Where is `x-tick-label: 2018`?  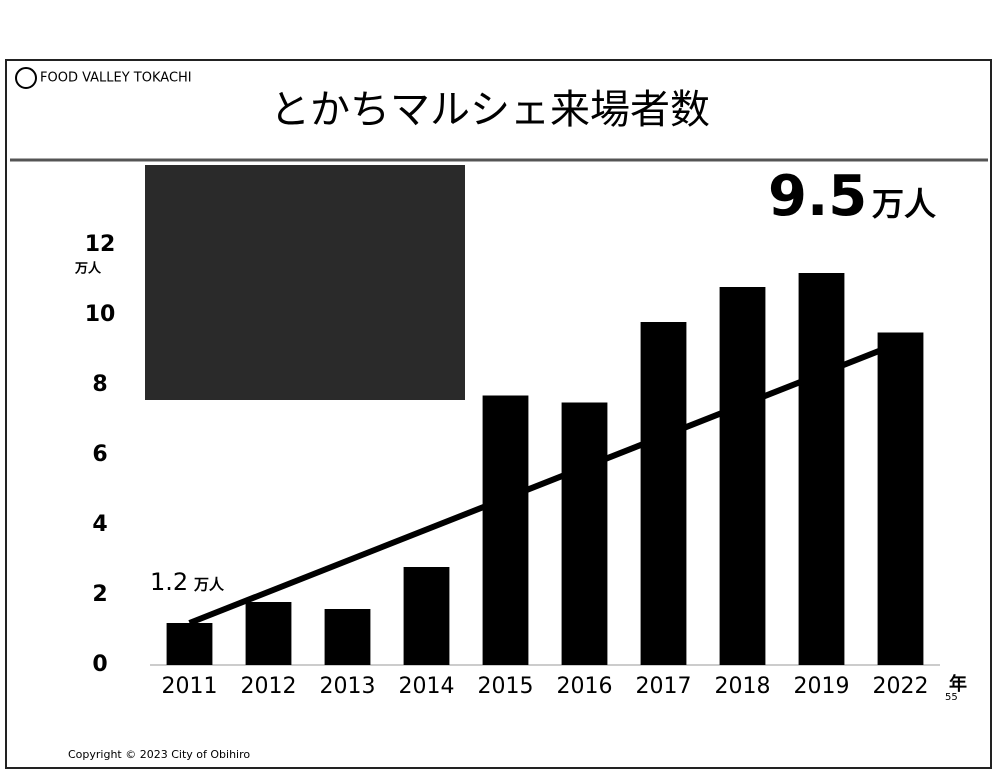 x-tick-label: 2018 is located at coordinates (743, 686).